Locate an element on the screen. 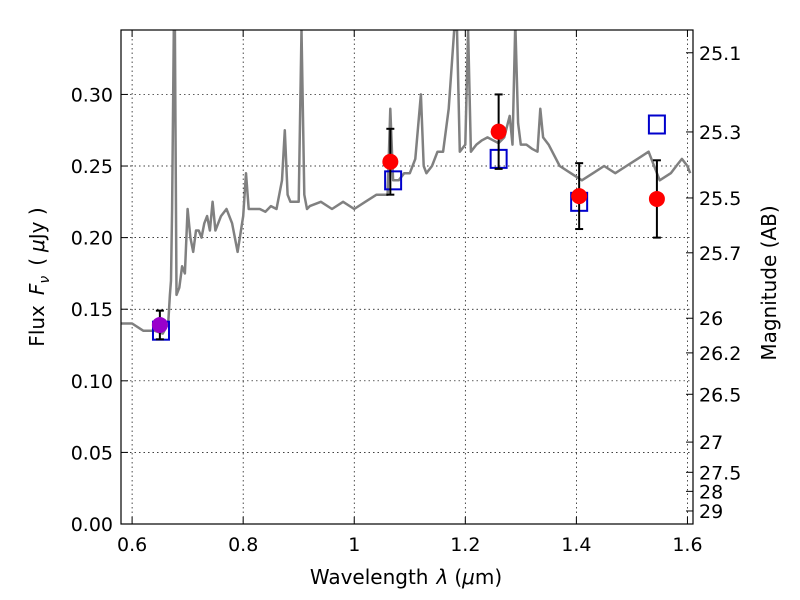 This screenshot has width=800, height=600. y-tick-label: 0.05 is located at coordinates (92, 453).